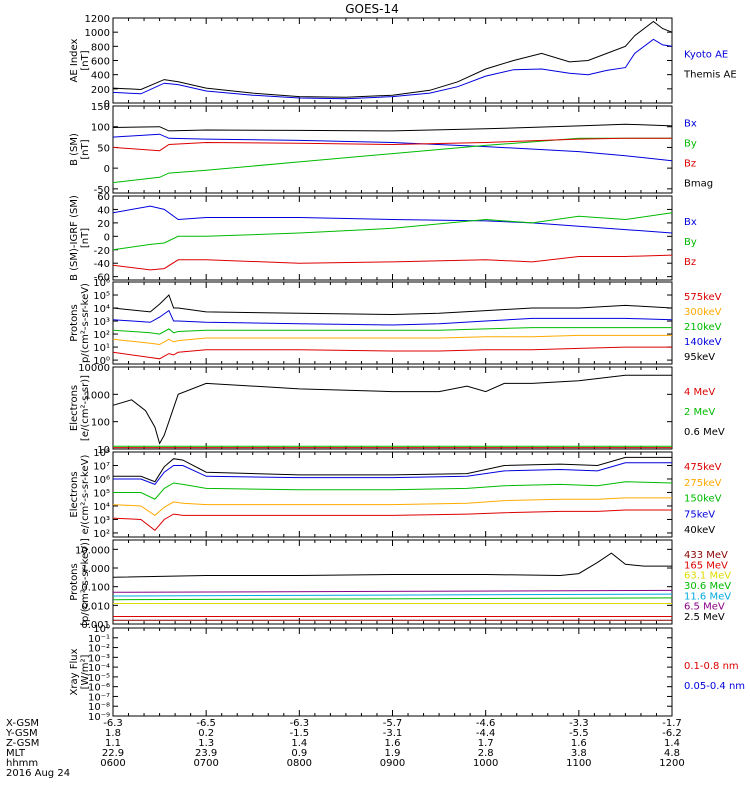  Describe the element at coordinates (102, 278) in the screenshot. I see `y-tick-label: -60` at that location.